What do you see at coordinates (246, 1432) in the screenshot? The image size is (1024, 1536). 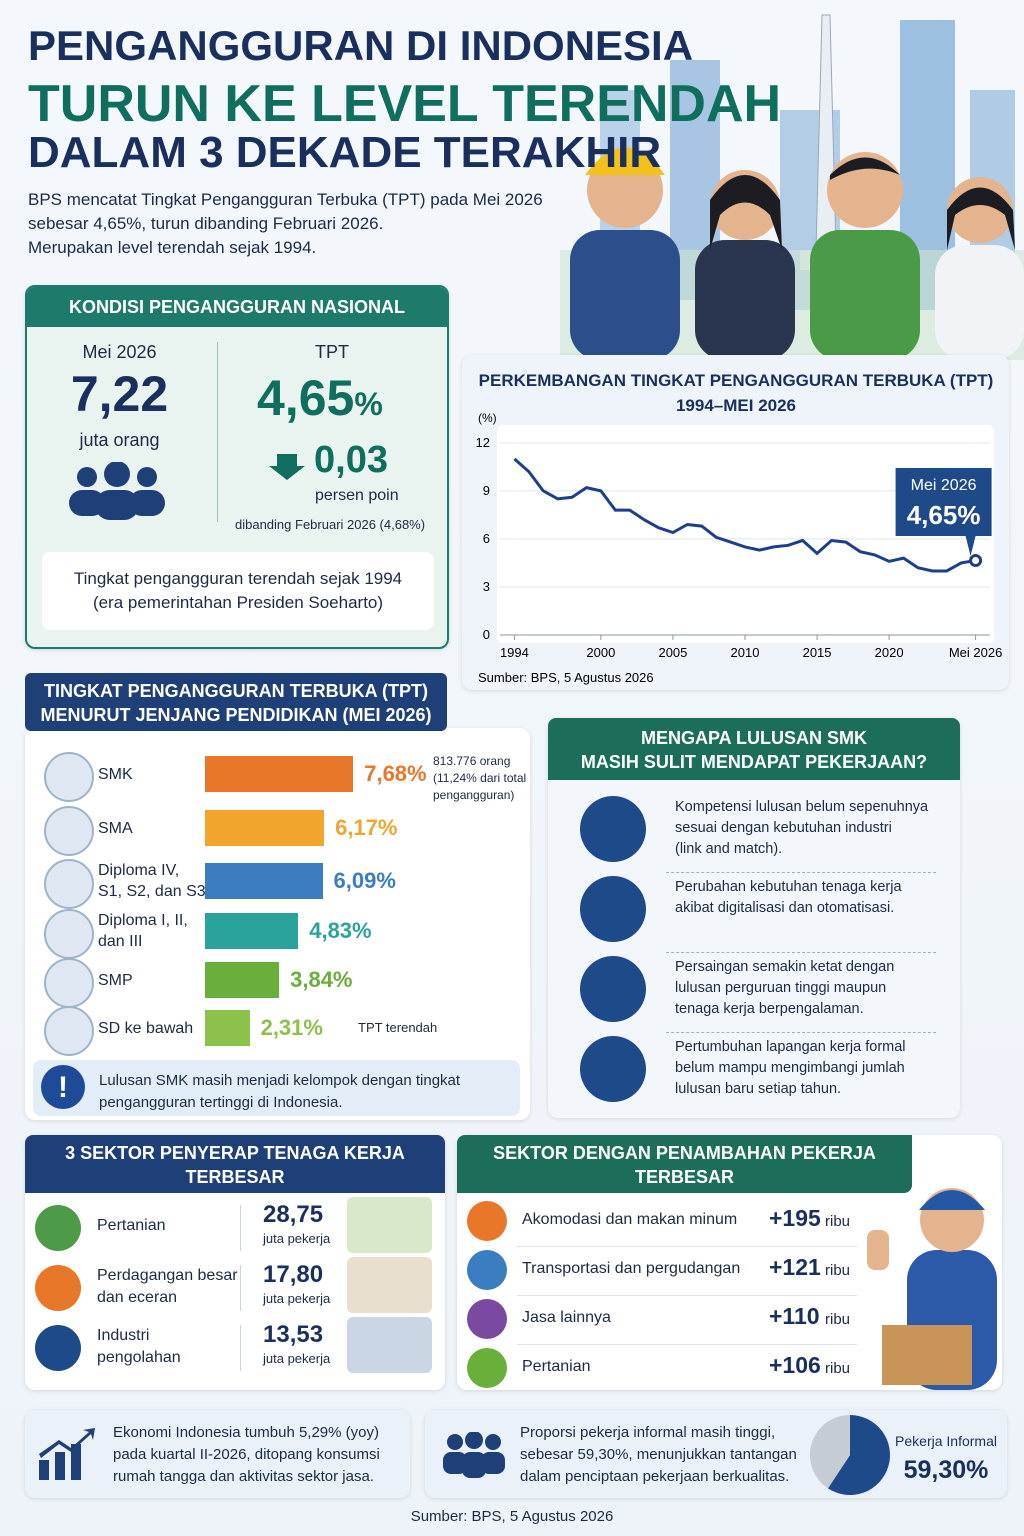 I see `note-line: Ekonomi Indonesia tumbuh 5,29% (yoy)` at bounding box center [246, 1432].